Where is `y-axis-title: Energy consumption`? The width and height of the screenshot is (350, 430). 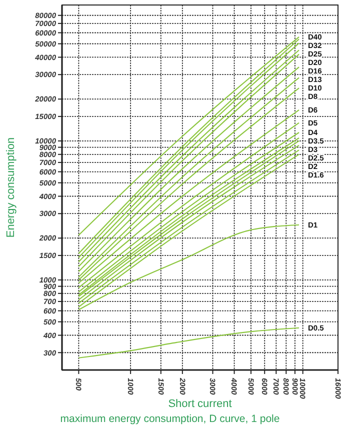
y-axis-title: Energy consumption is located at coordinates (11, 187).